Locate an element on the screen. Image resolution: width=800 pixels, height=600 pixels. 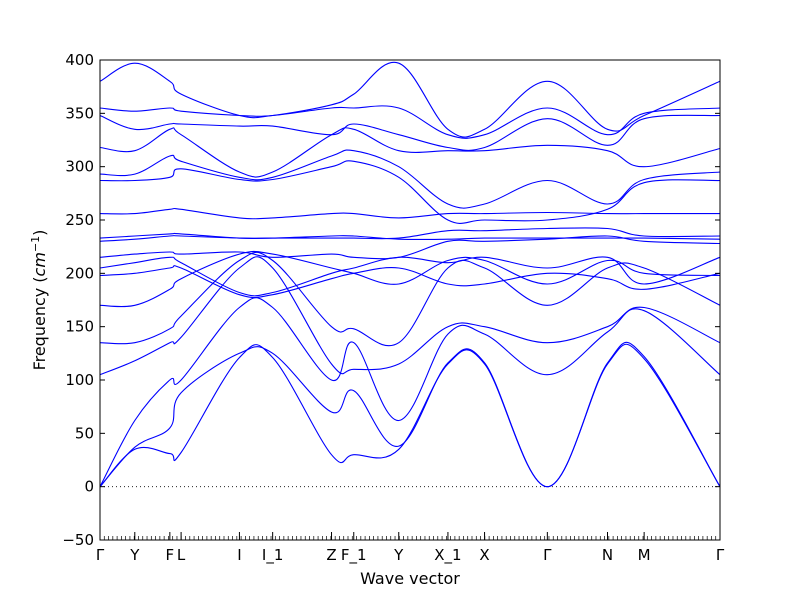
x-tick-label: I_1 is located at coordinates (272, 555).